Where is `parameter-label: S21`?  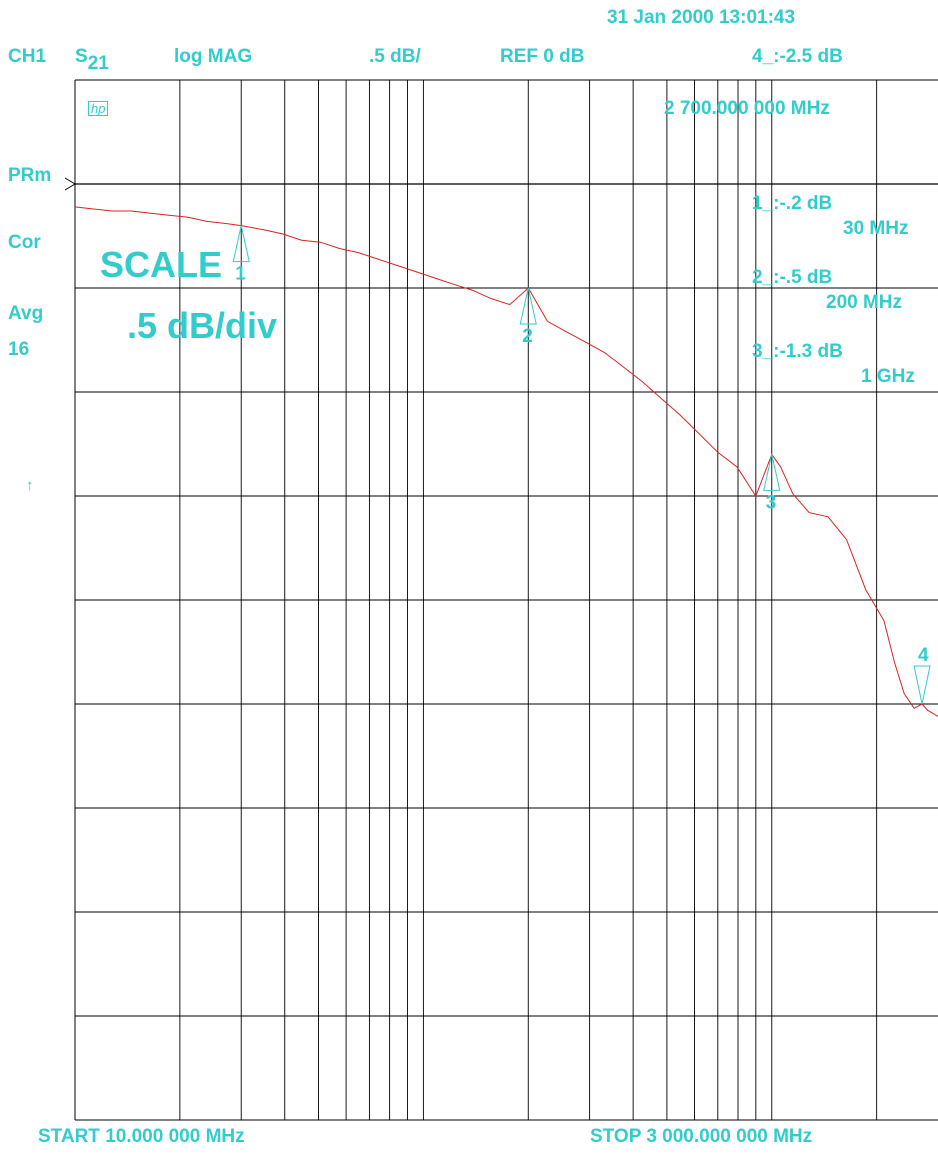 parameter-label: S21 is located at coordinates (92, 60).